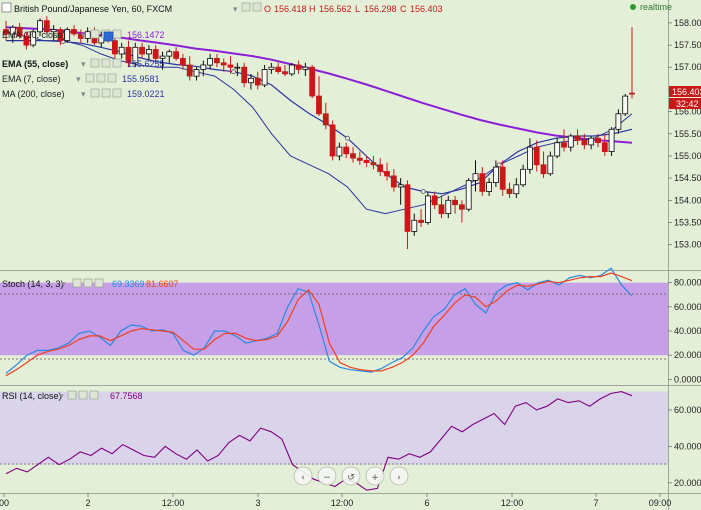 The image size is (701, 510). Describe the element at coordinates (312, 9) in the screenshot. I see `high-label: H` at that location.